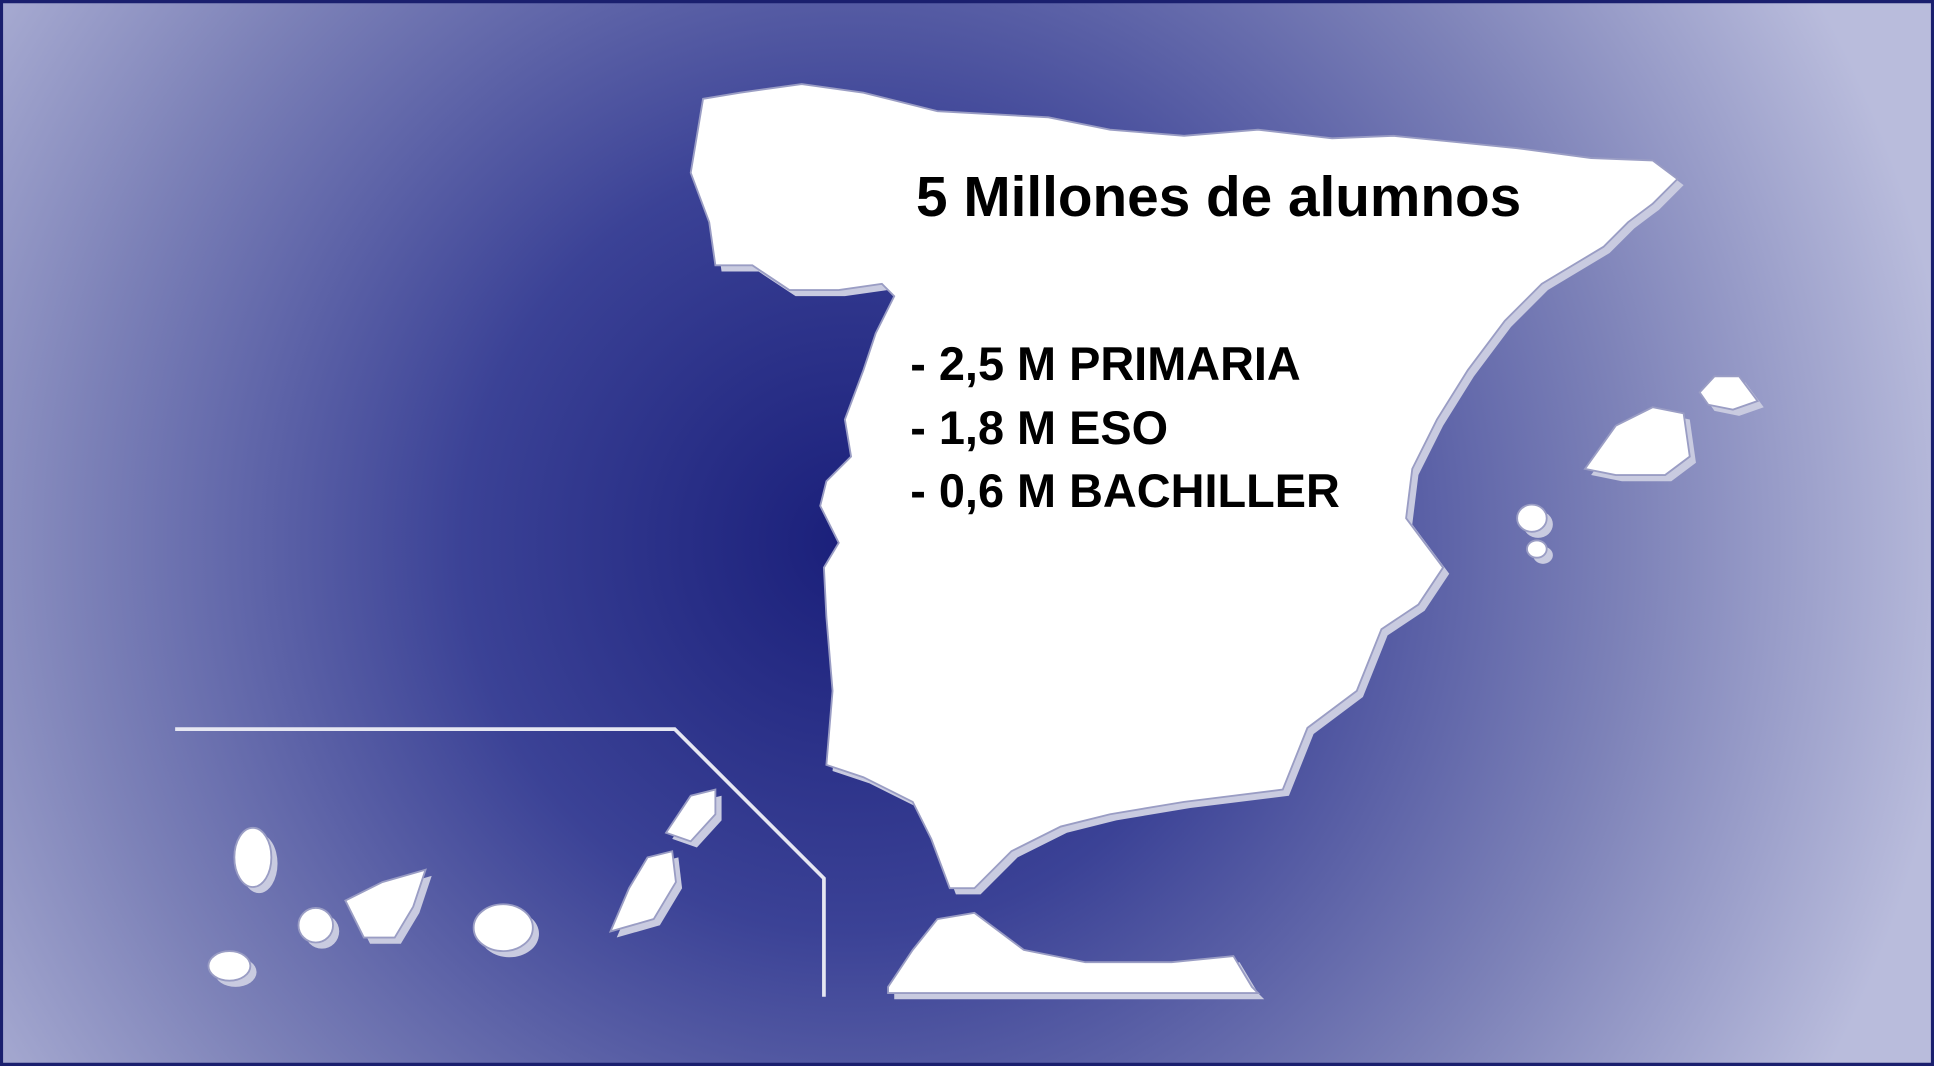 This screenshot has width=1934, height=1066. What do you see at coordinates (1637, 441) in the screenshot?
I see `mallorca` at bounding box center [1637, 441].